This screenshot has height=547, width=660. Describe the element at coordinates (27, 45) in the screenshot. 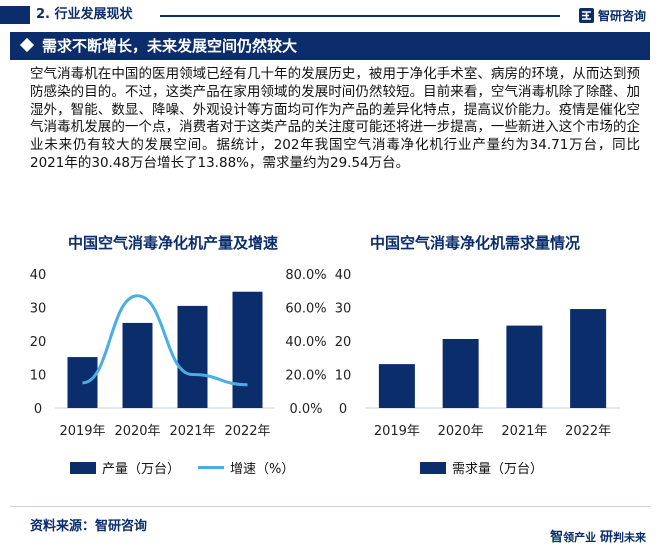

I see `diamond-icon` at that location.